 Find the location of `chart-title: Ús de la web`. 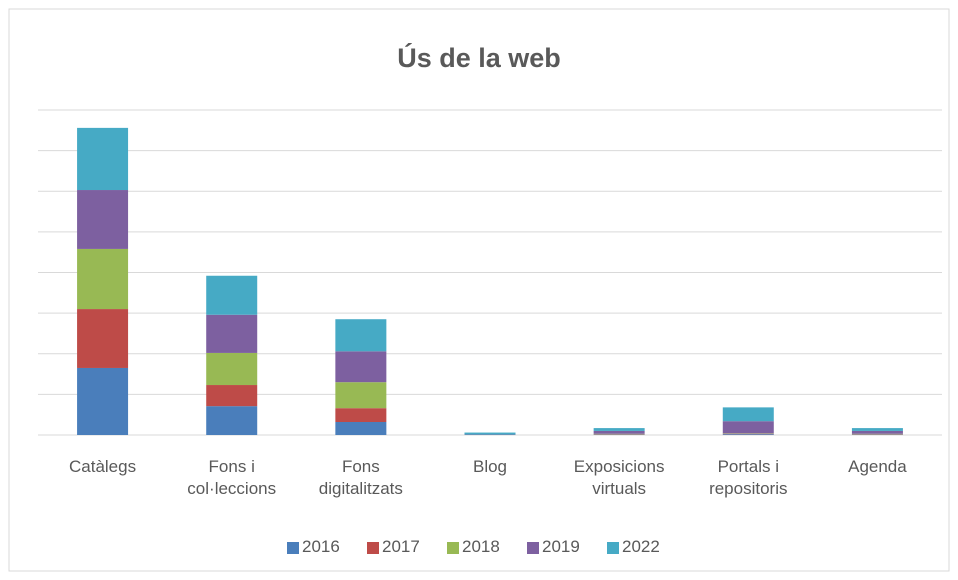

chart-title: Ús de la web is located at coordinates (479, 57).